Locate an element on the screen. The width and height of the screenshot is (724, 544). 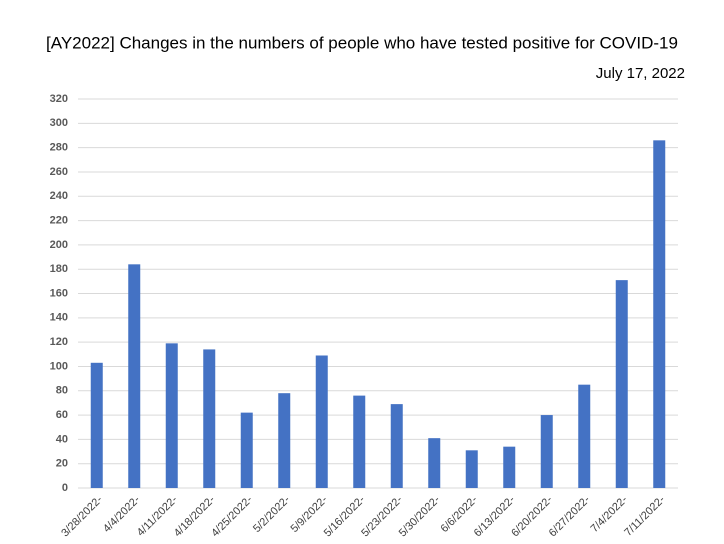
x-tick-label: 5/30/2022- is located at coordinates (420, 516).